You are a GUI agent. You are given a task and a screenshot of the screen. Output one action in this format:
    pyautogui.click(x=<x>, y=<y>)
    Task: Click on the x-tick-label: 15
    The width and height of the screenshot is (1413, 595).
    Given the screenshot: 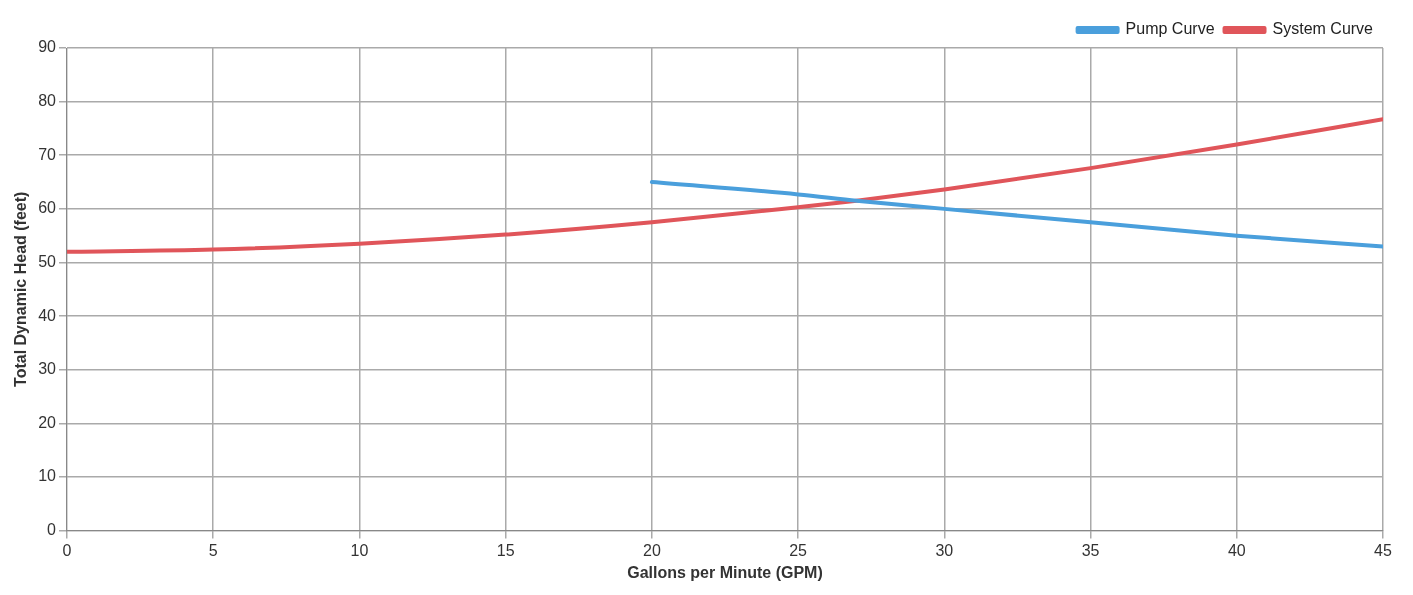 What is the action you would take?
    pyautogui.click(x=505, y=550)
    